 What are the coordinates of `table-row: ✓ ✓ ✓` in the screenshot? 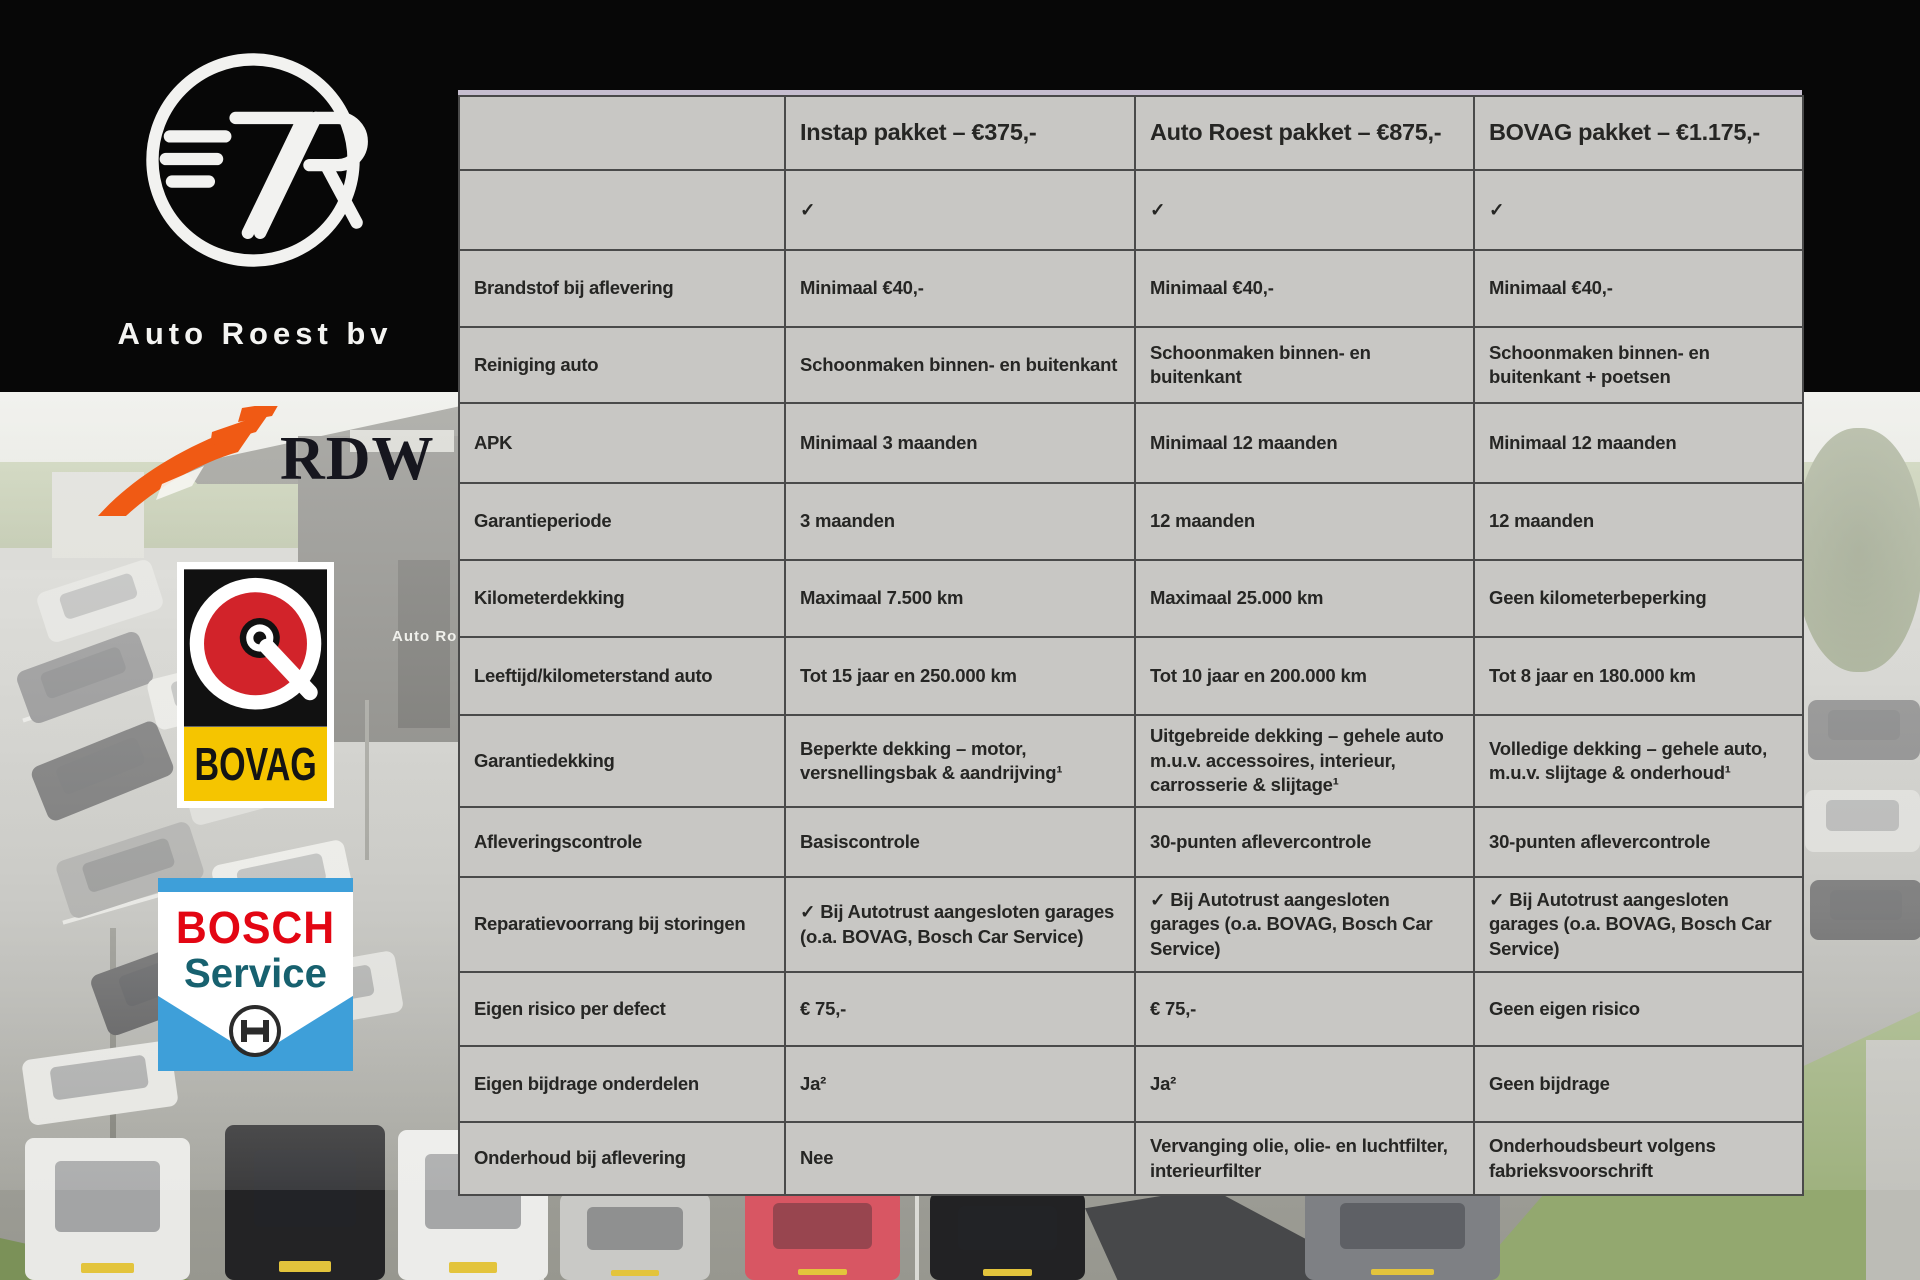 It's located at (1131, 210).